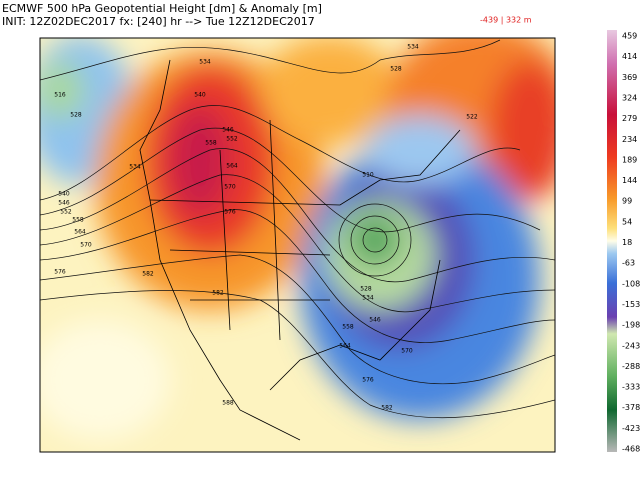 The height and width of the screenshot is (480, 640). Describe the element at coordinates (631, 345) in the screenshot. I see `colorbar-tick-label: -243` at that location.